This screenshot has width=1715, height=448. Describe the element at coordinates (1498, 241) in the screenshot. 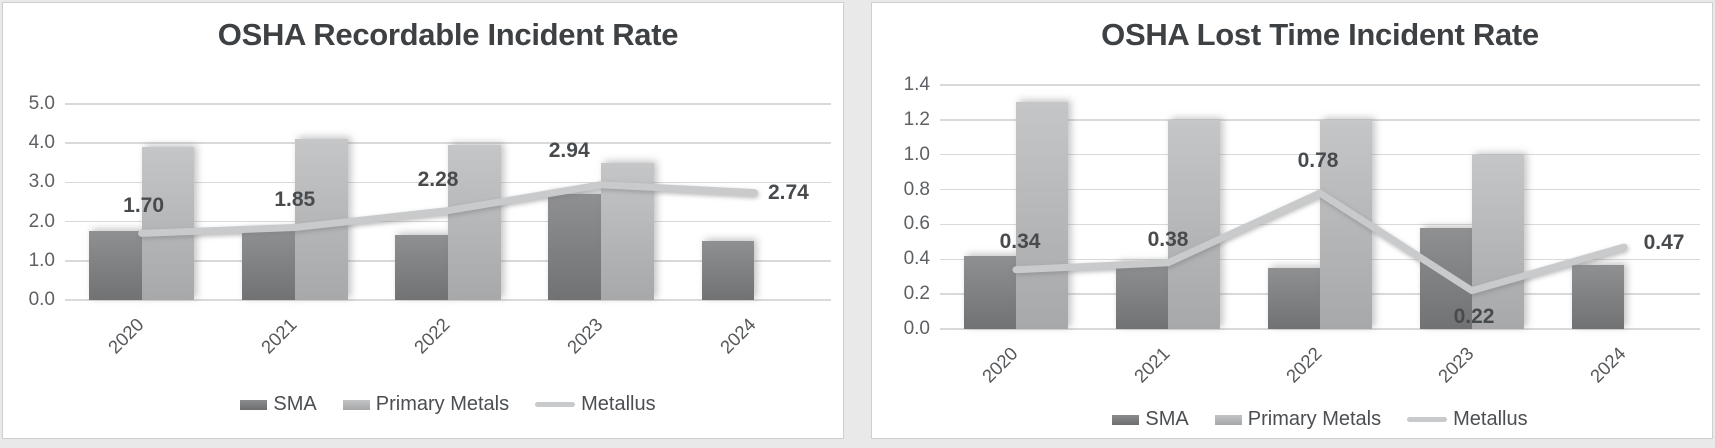

I see `bar-primary-metals-2023` at that location.